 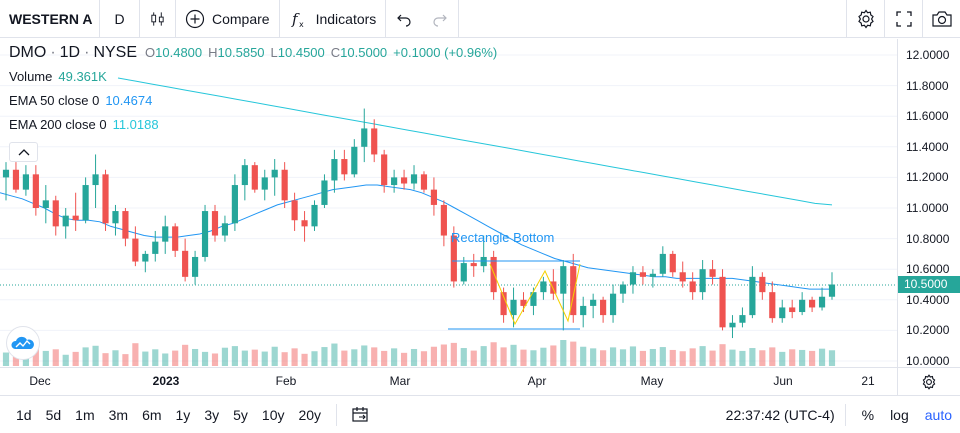 I want to click on range-3y: 3y, so click(x=212, y=414).